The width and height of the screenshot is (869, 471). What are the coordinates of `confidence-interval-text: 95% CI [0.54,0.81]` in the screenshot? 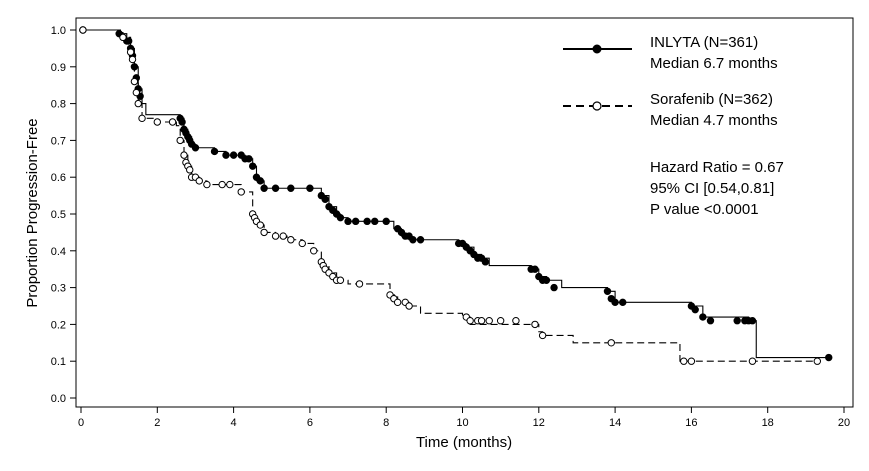 It's located at (712, 188).